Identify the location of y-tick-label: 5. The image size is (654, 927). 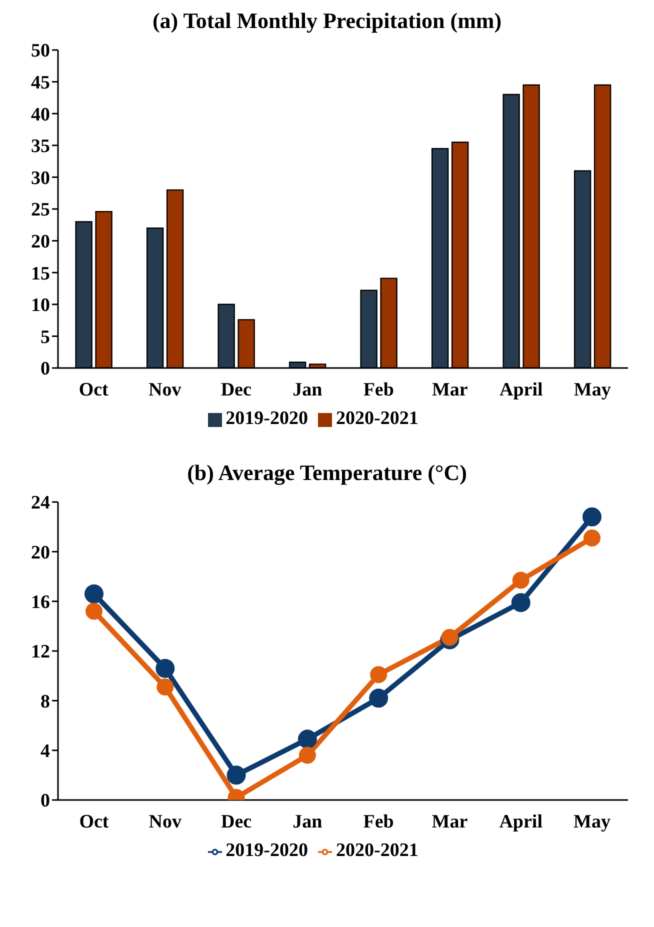
(45, 337).